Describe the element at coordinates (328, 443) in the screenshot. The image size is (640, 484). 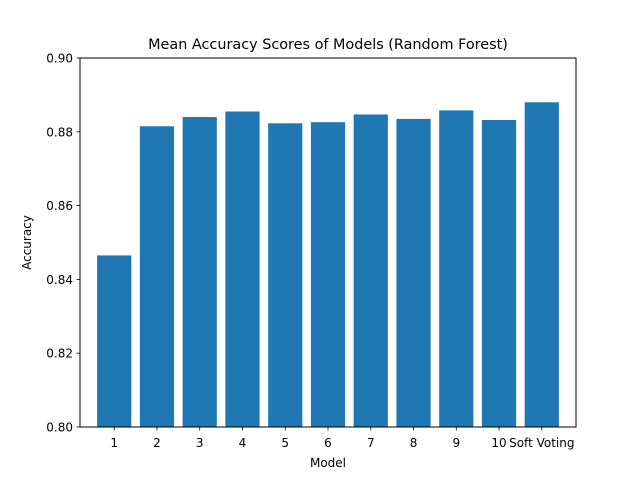
I see `x-tick-label: 6` at that location.